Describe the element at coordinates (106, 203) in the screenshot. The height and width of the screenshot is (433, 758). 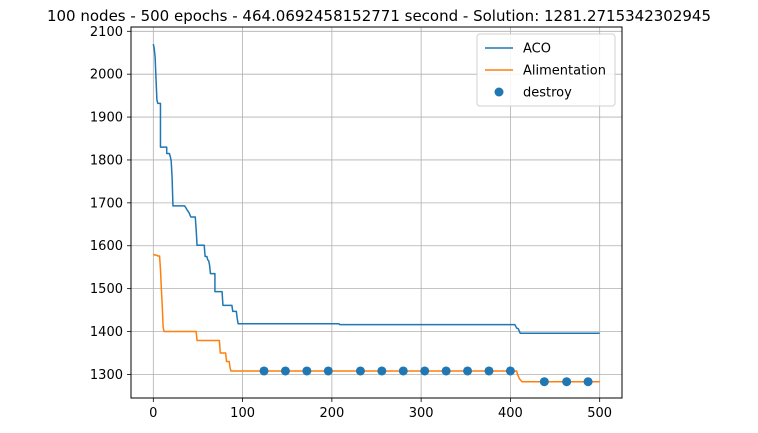
I see `y-tick-label: 1700` at that location.